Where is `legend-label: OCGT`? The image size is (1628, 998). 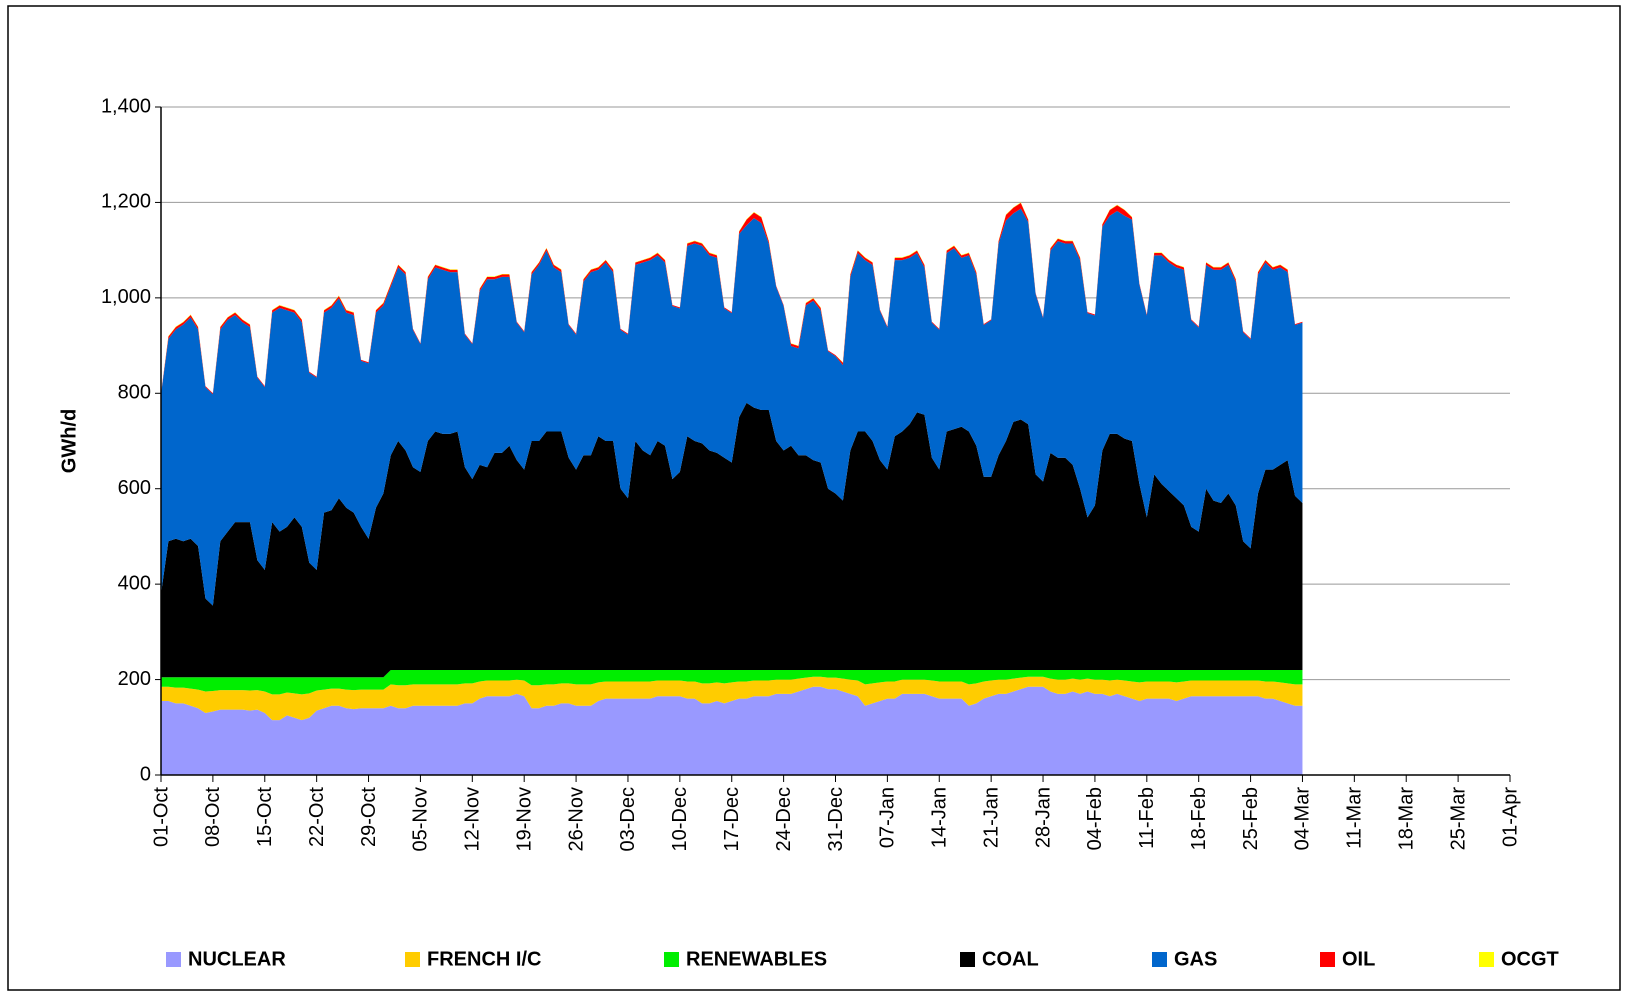 legend-label: OCGT is located at coordinates (1530, 959).